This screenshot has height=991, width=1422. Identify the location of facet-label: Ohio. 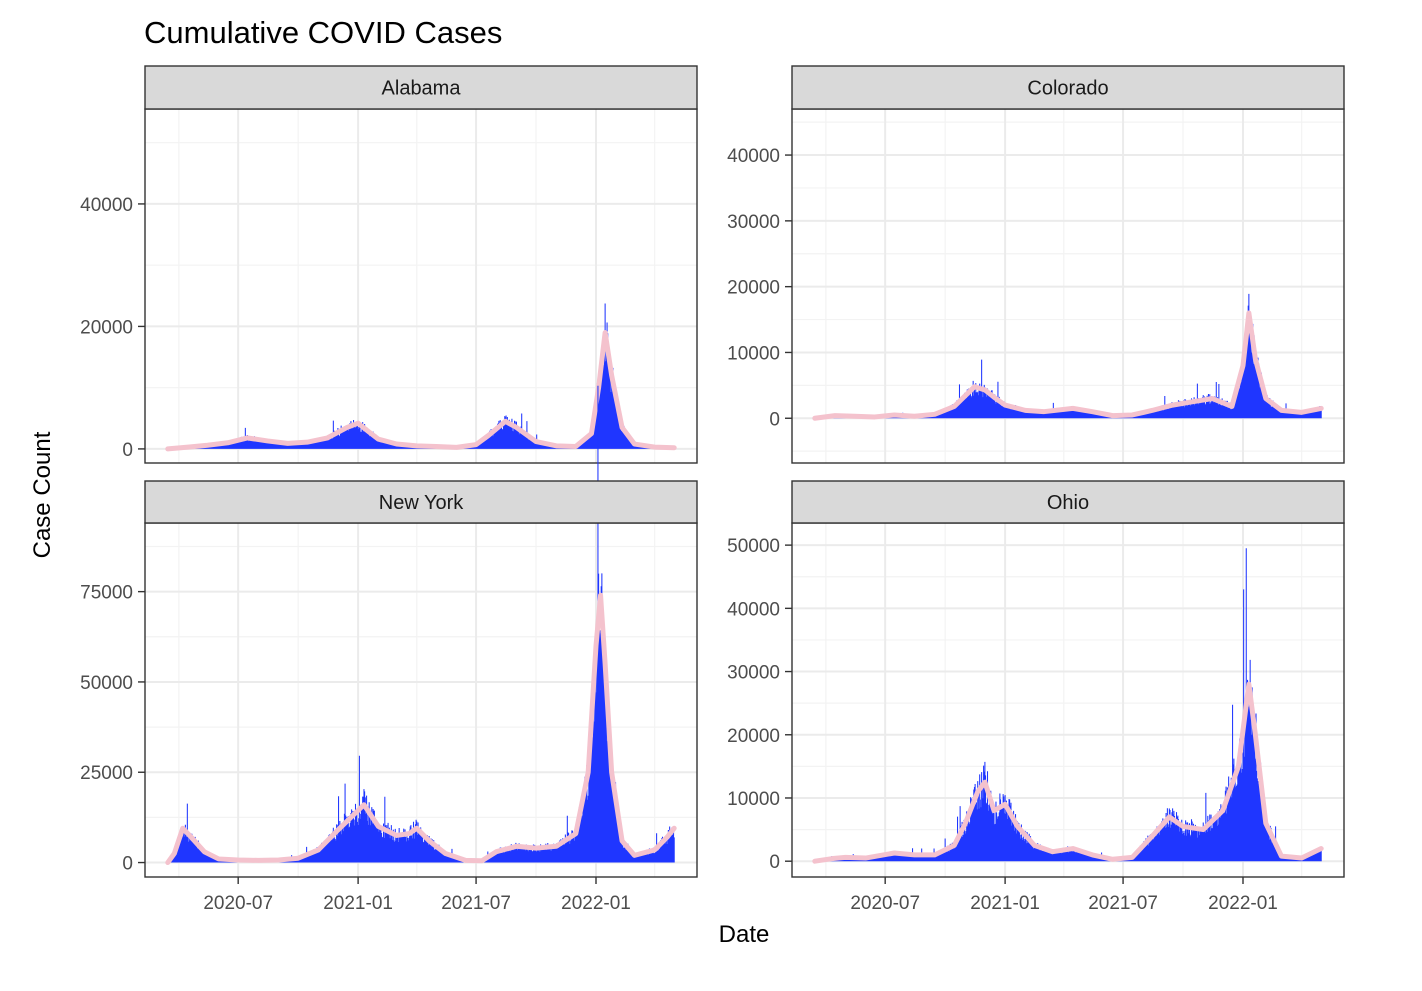
(1068, 503).